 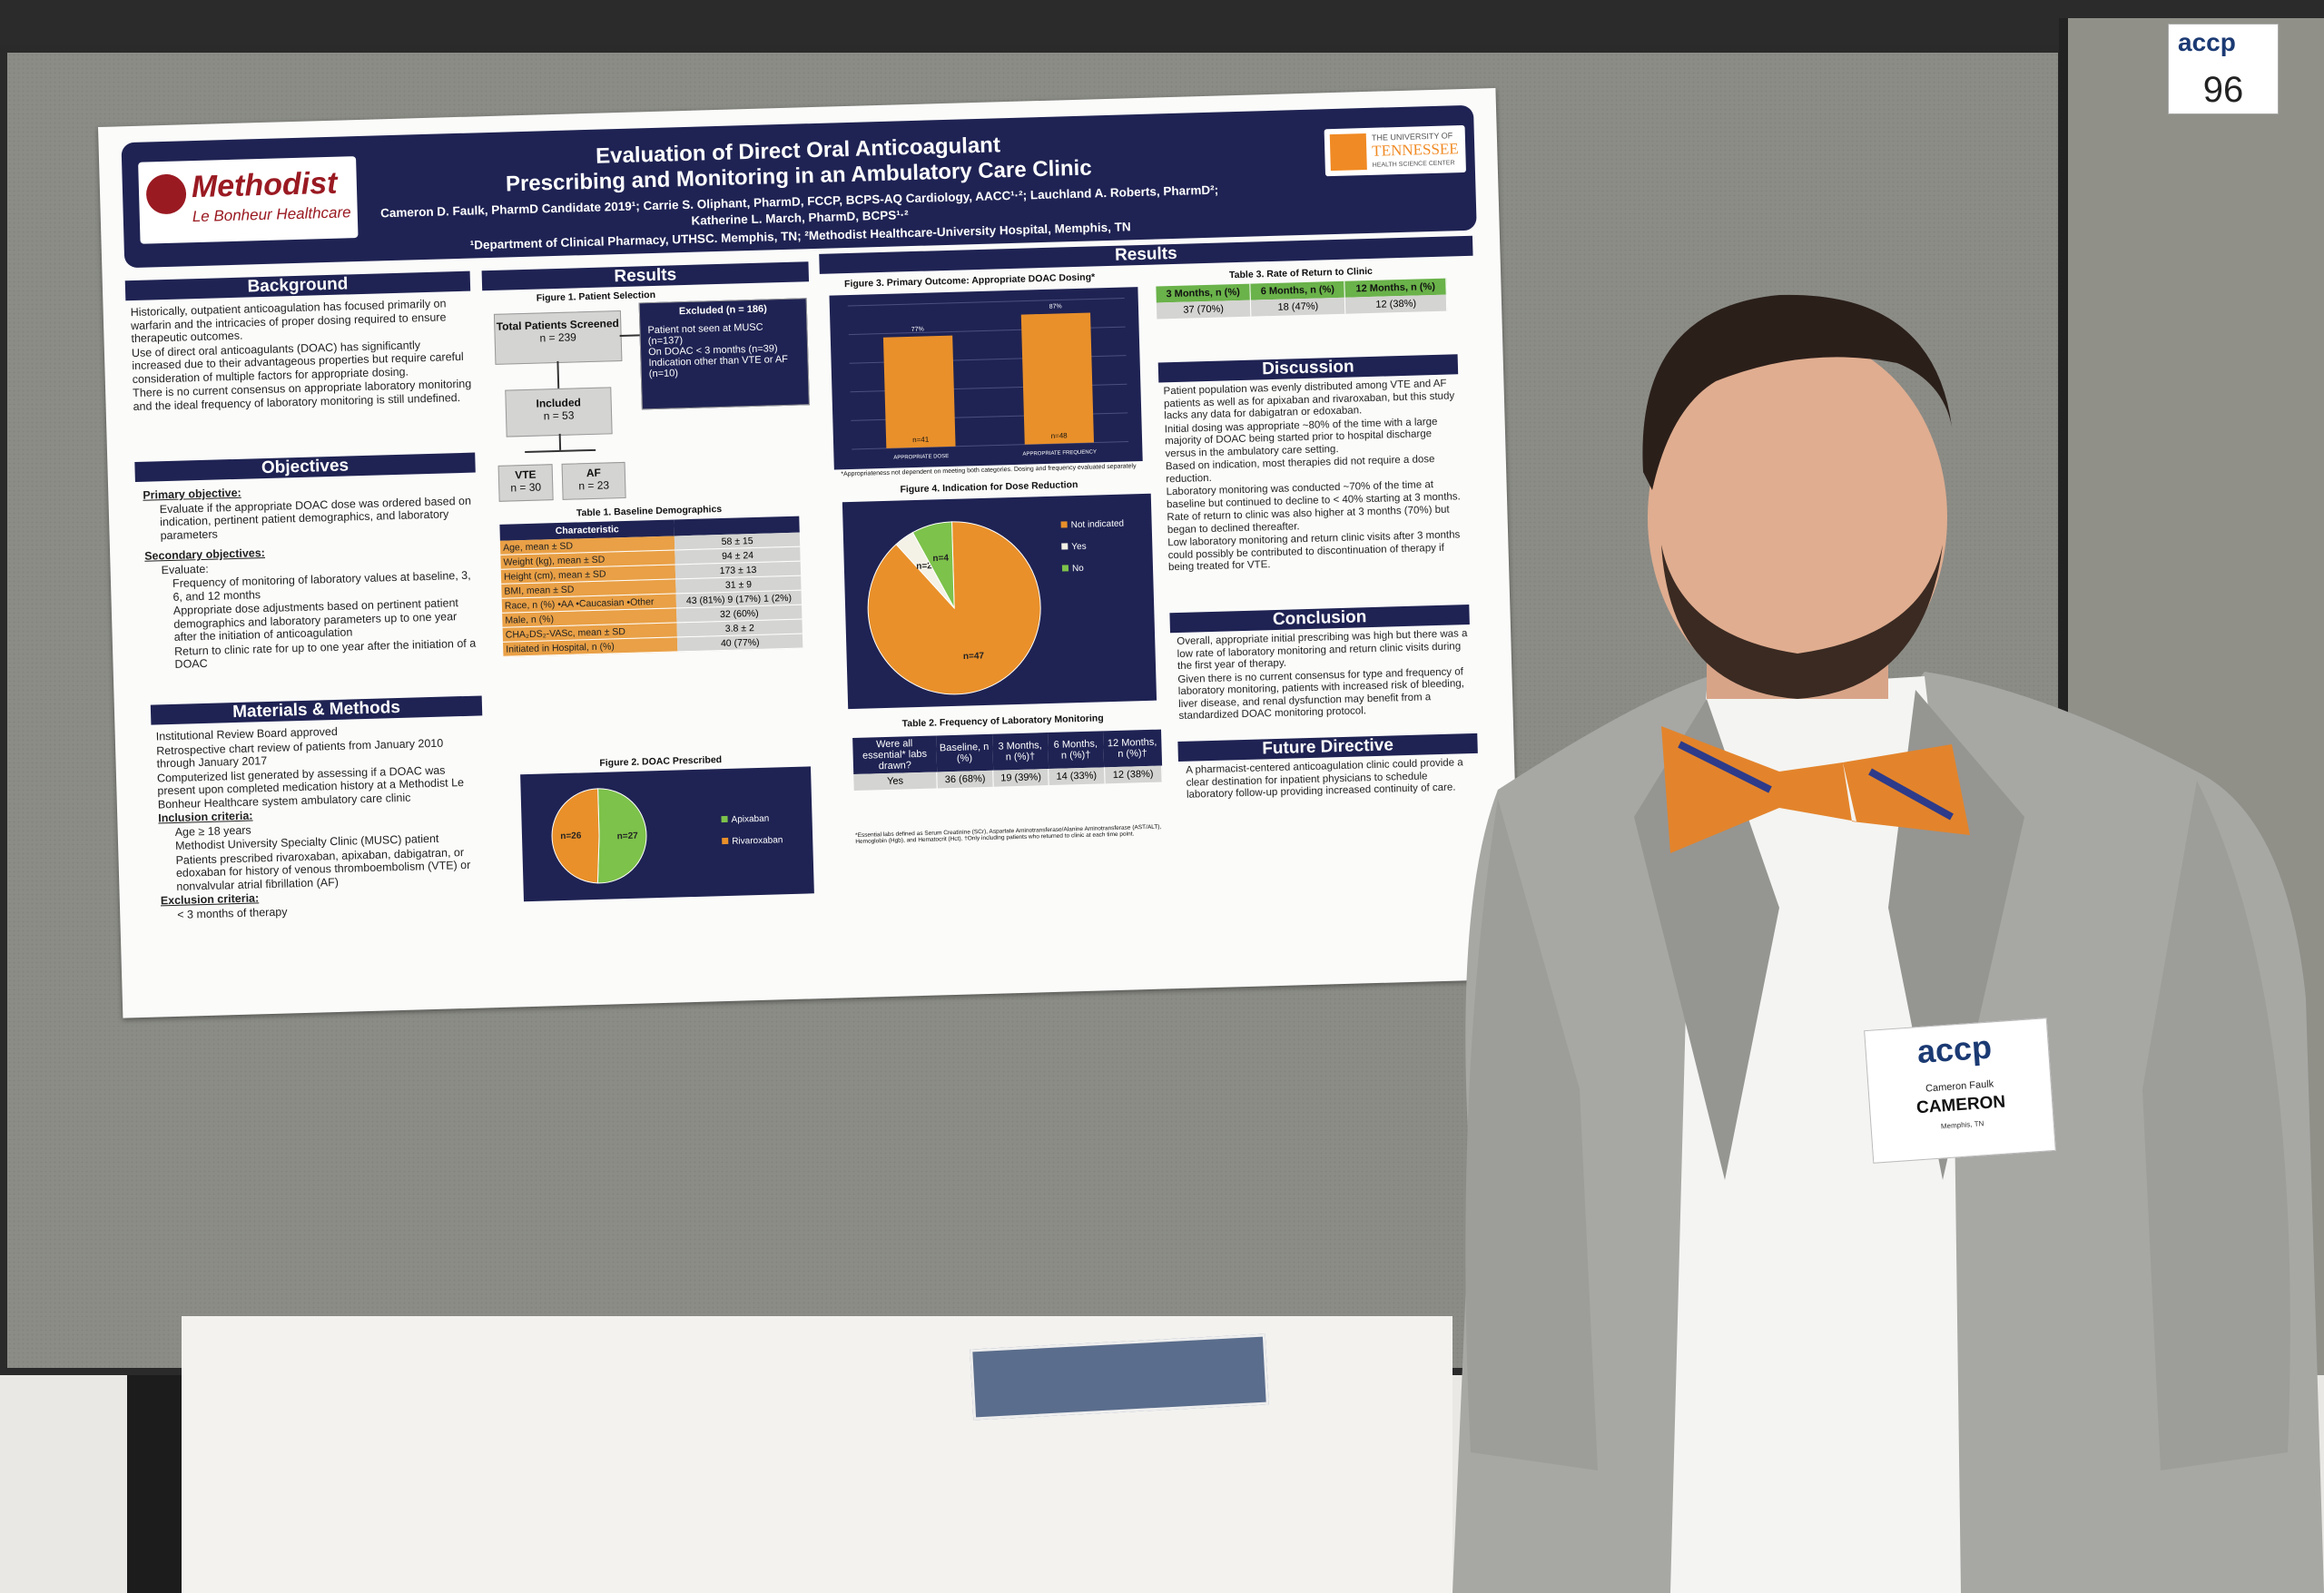 I want to click on ceiling, so click(x=1162, y=26).